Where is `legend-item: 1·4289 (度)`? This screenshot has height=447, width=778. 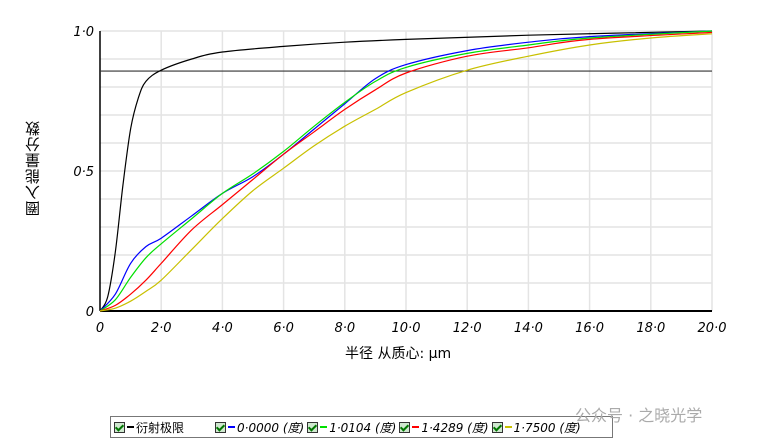 legend-item: 1·4289 (度) is located at coordinates (444, 427).